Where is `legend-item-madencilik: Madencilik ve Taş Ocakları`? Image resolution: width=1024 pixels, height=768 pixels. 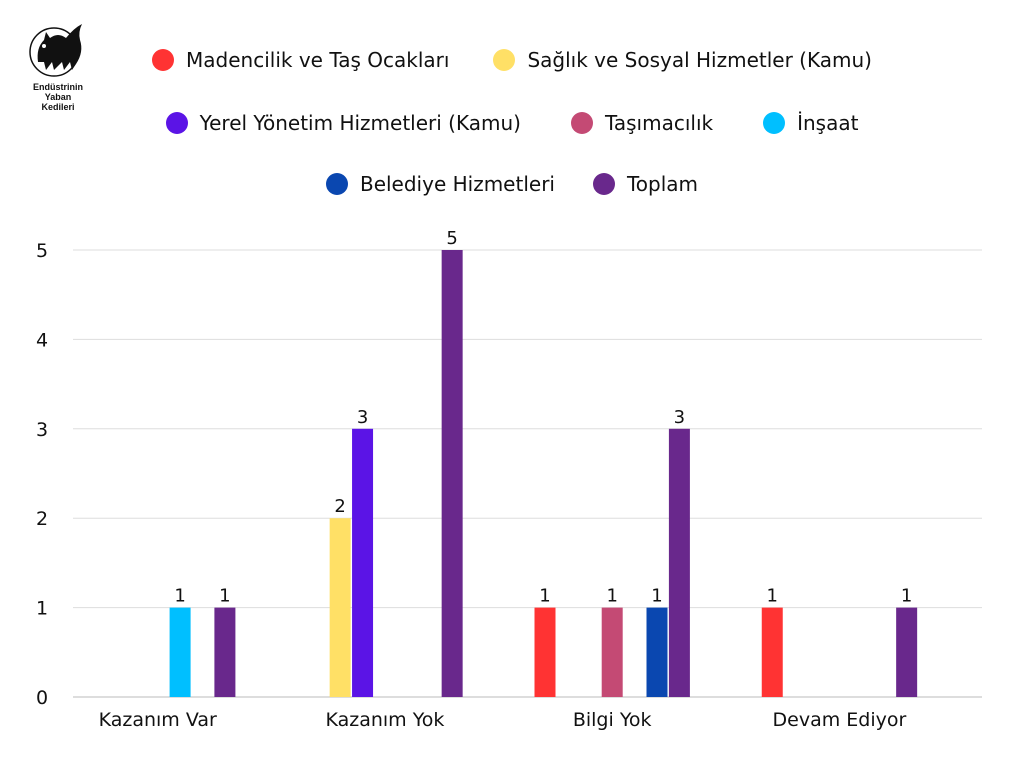
legend-item-madencilik: Madencilik ve Taş Ocakları is located at coordinates (300, 60).